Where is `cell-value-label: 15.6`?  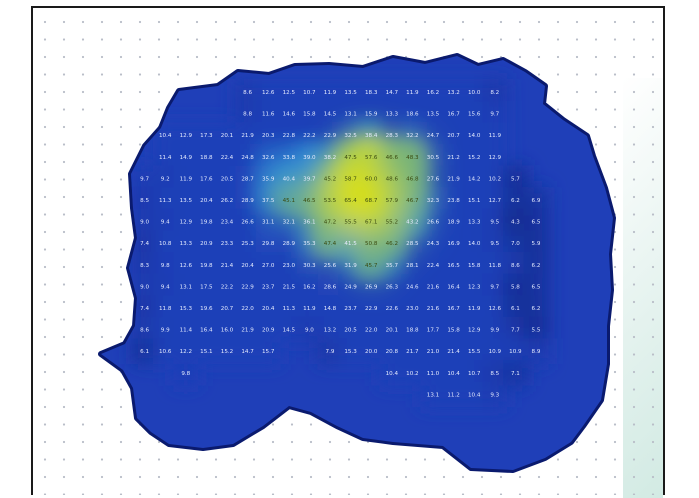 cell-value-label: 15.6 is located at coordinates (474, 115).